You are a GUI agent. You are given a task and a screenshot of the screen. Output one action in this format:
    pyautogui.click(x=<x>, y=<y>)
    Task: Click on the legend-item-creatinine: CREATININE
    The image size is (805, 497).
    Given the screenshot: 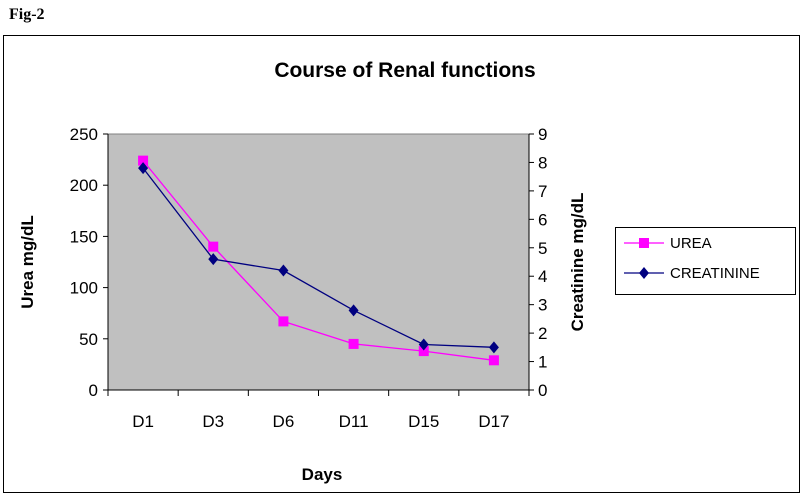 What is the action you would take?
    pyautogui.click(x=692, y=273)
    